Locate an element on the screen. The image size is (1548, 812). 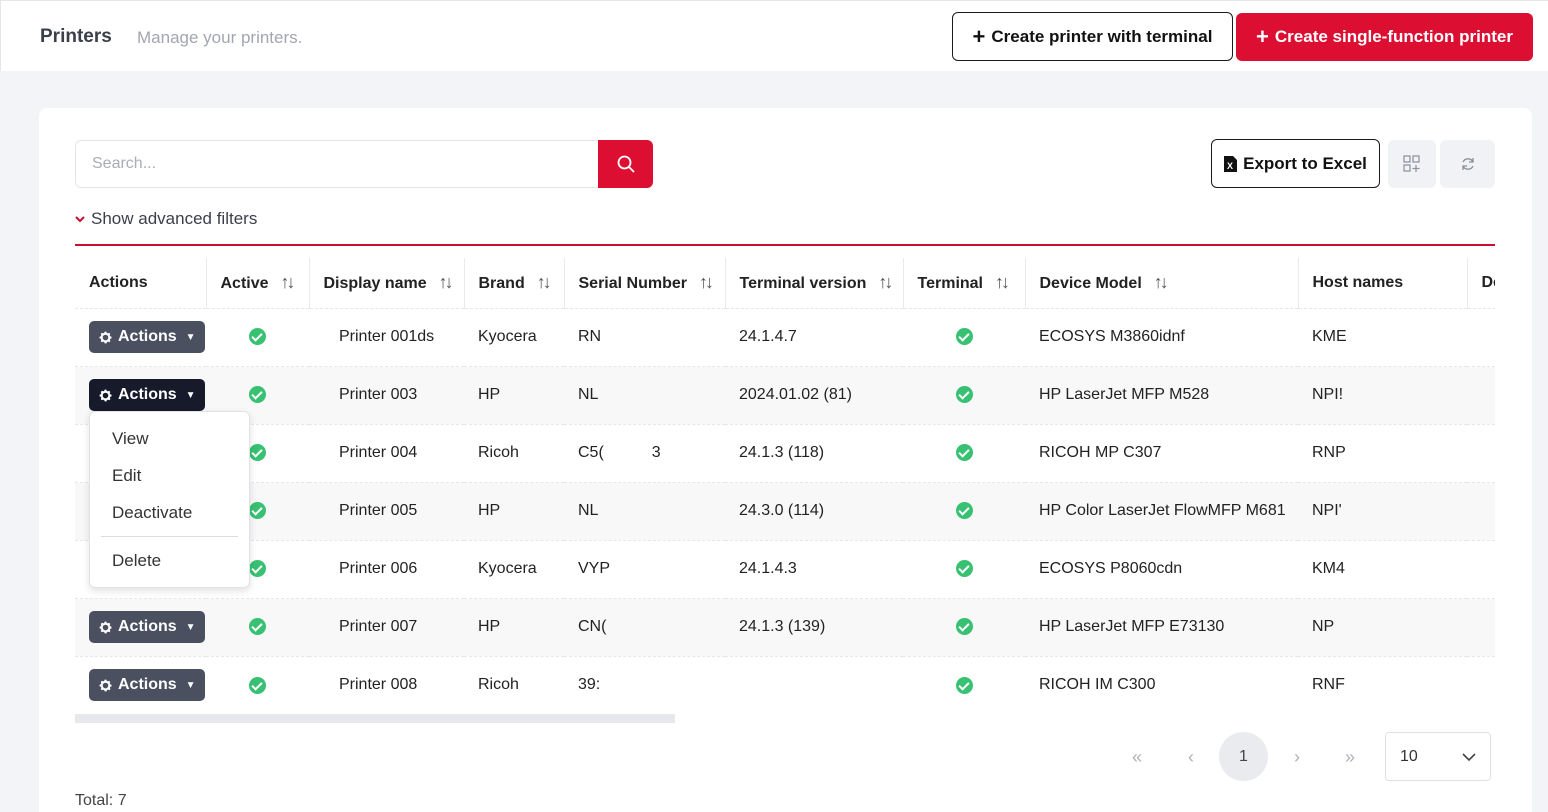
host-names-cell: RNF is located at coordinates (1382, 684).